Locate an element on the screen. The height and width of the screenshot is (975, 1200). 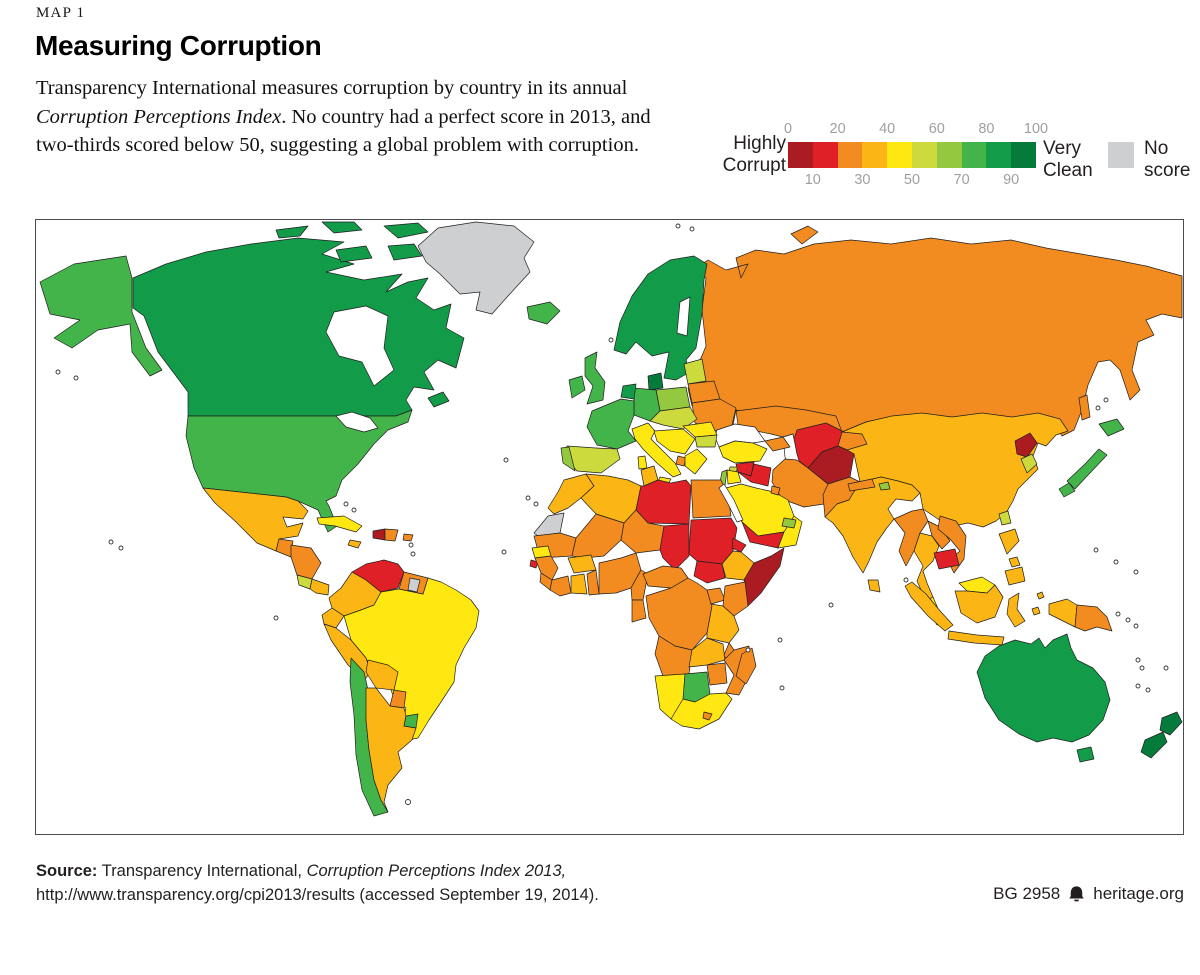
country-guinea-bissau is located at coordinates (534, 564).